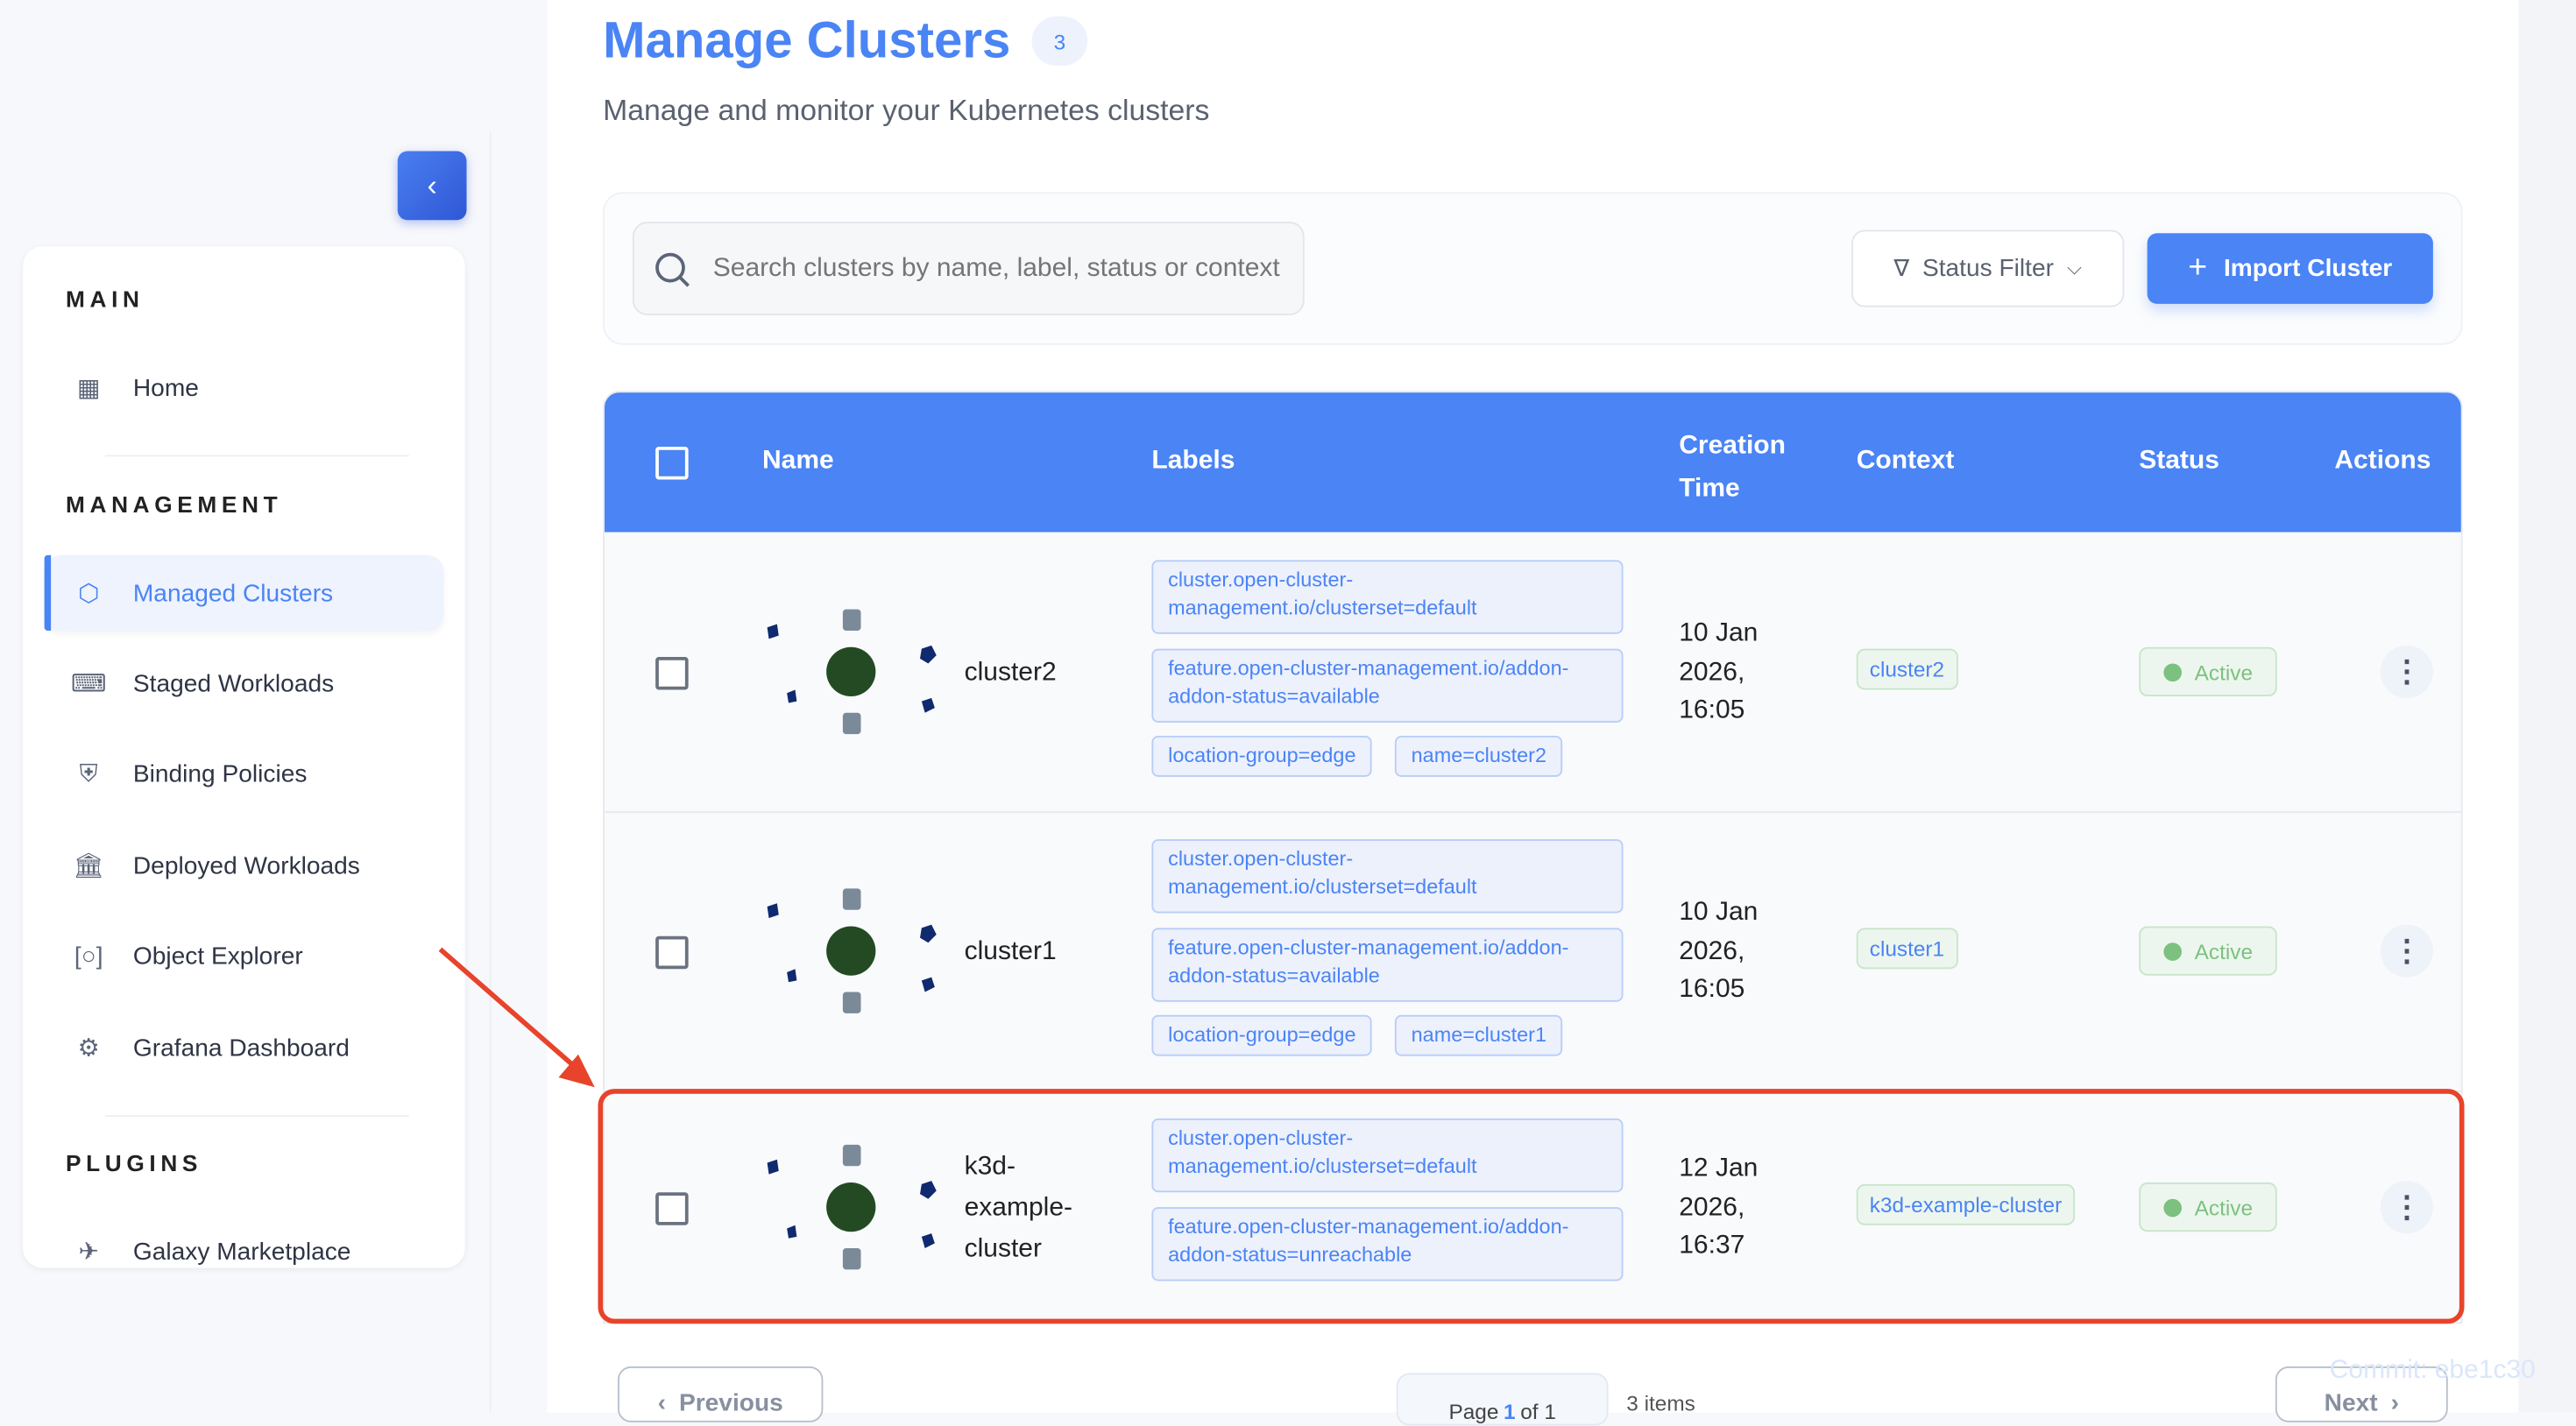  I want to click on cluster-name: cluster2, so click(1011, 671).